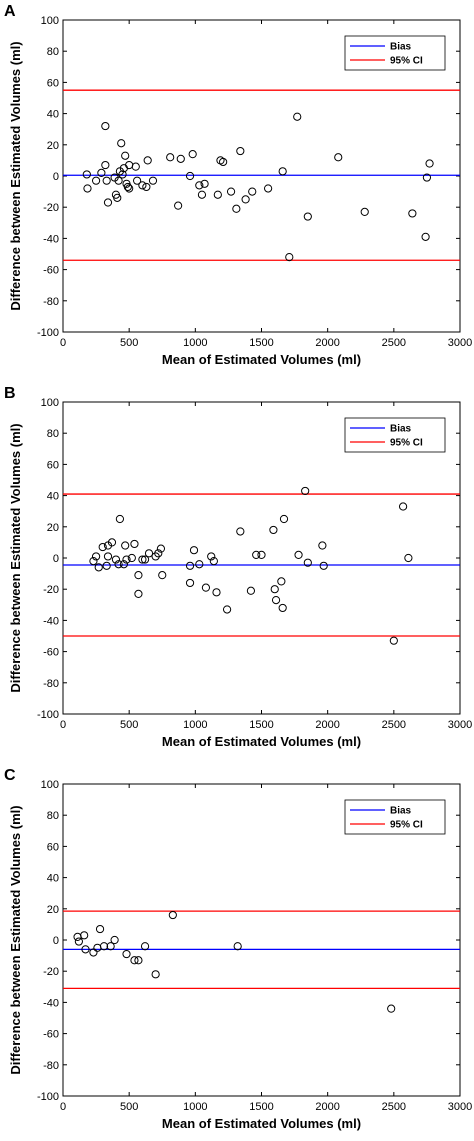  Describe the element at coordinates (394, 343) in the screenshot. I see `x-tick-label: 2500` at that location.